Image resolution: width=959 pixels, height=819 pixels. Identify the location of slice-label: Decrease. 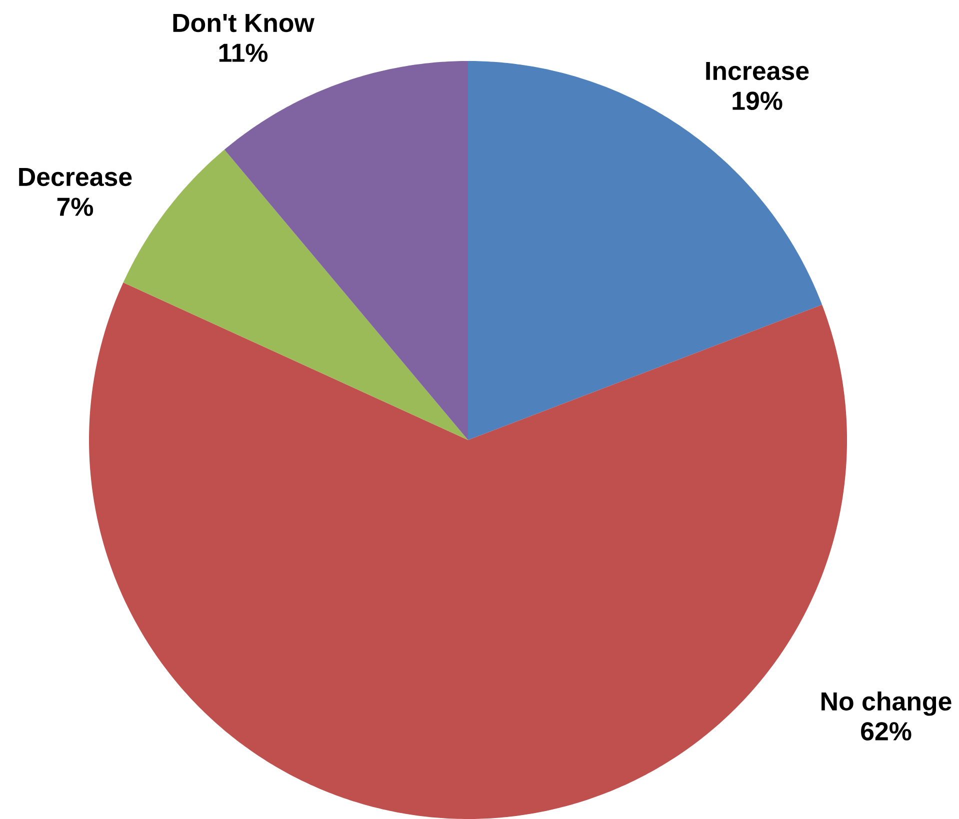
(75, 177).